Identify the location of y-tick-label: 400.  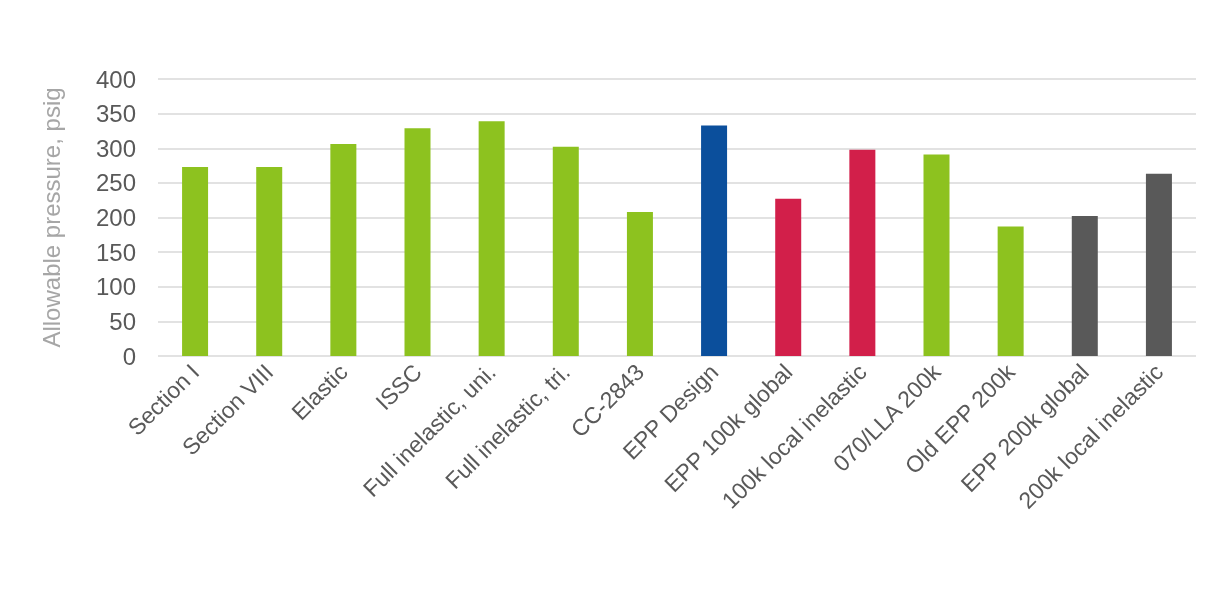
(115, 79).